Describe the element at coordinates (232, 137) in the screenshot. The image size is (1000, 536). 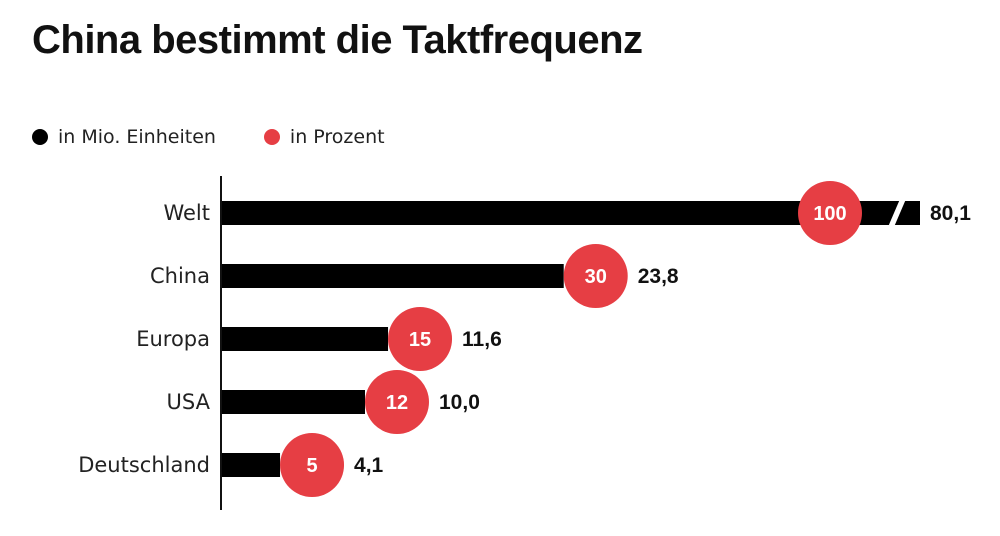
I see `legend: in Mio. Einheiten in Prozent` at that location.